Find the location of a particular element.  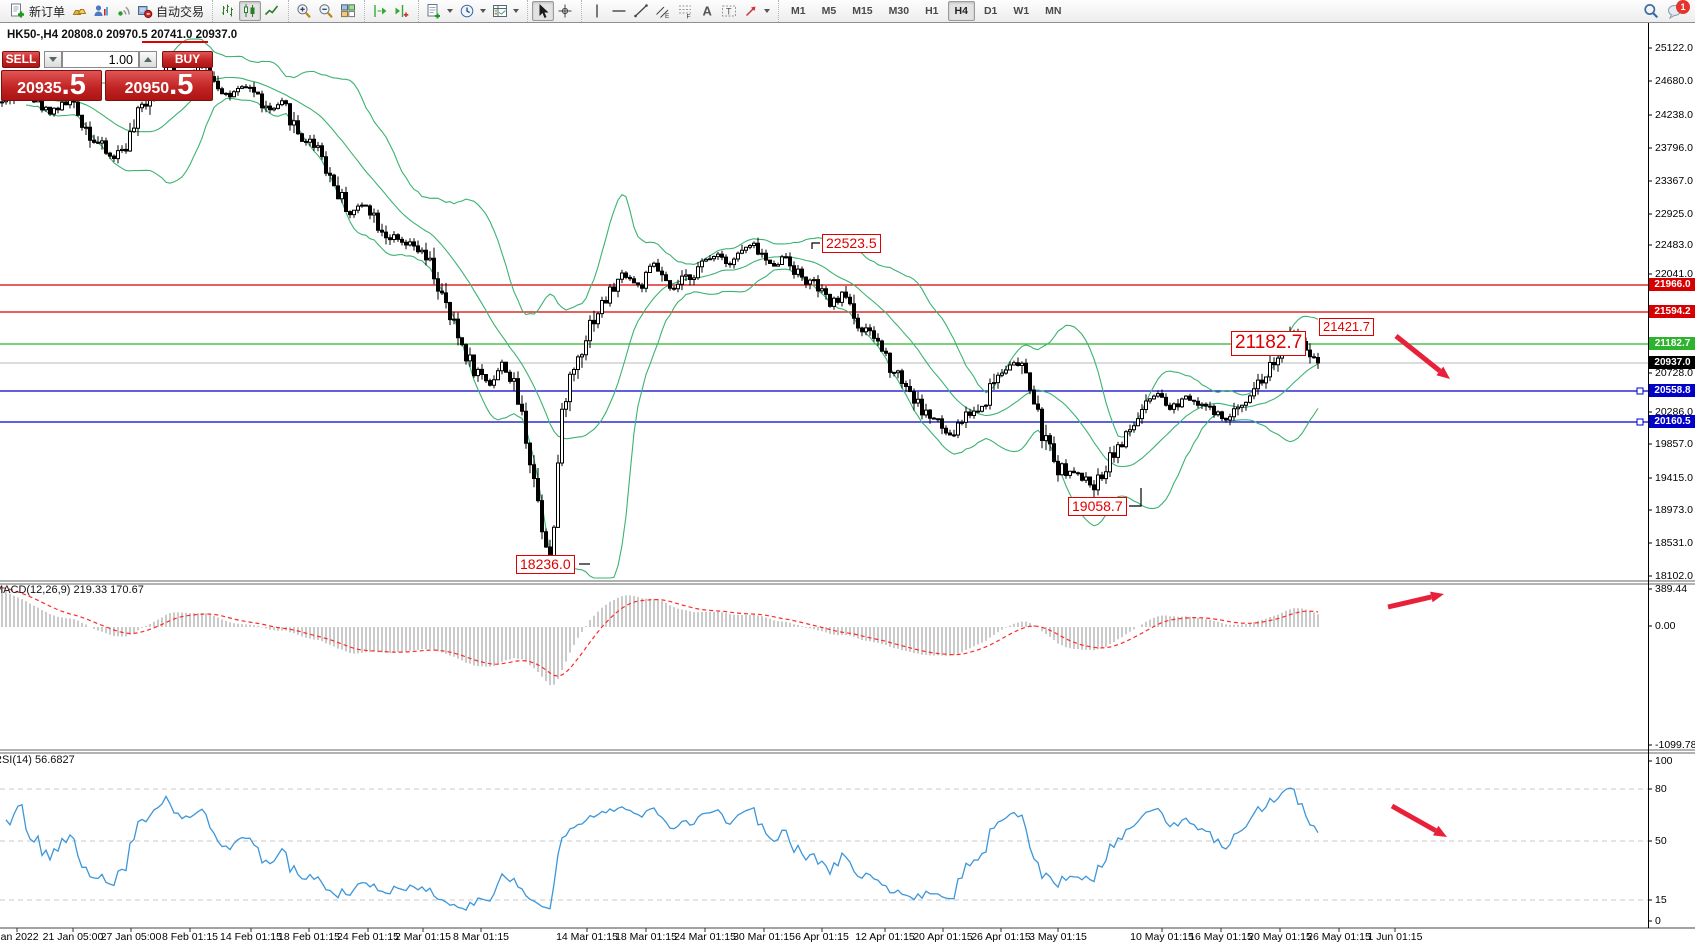

period-button is located at coordinates (472, 11).